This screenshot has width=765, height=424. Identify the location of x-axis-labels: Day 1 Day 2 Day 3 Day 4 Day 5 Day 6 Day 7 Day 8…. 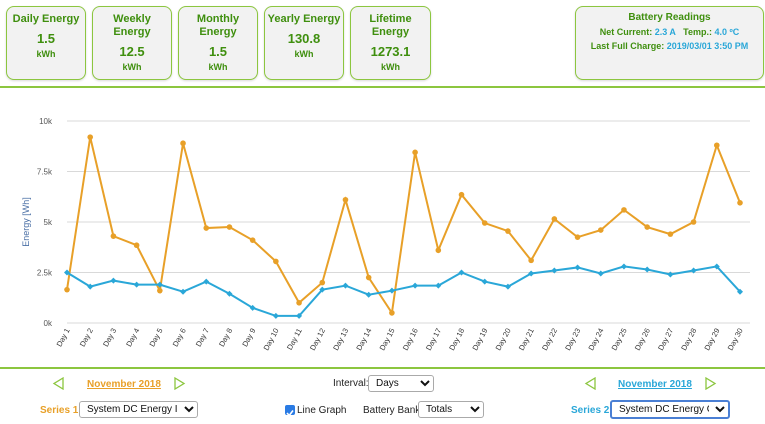
(400, 339).